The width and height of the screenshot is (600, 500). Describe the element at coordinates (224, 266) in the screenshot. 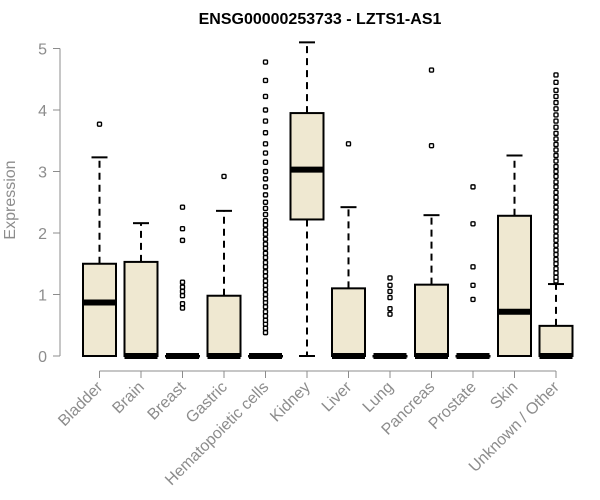

I see `box-gastric` at that location.